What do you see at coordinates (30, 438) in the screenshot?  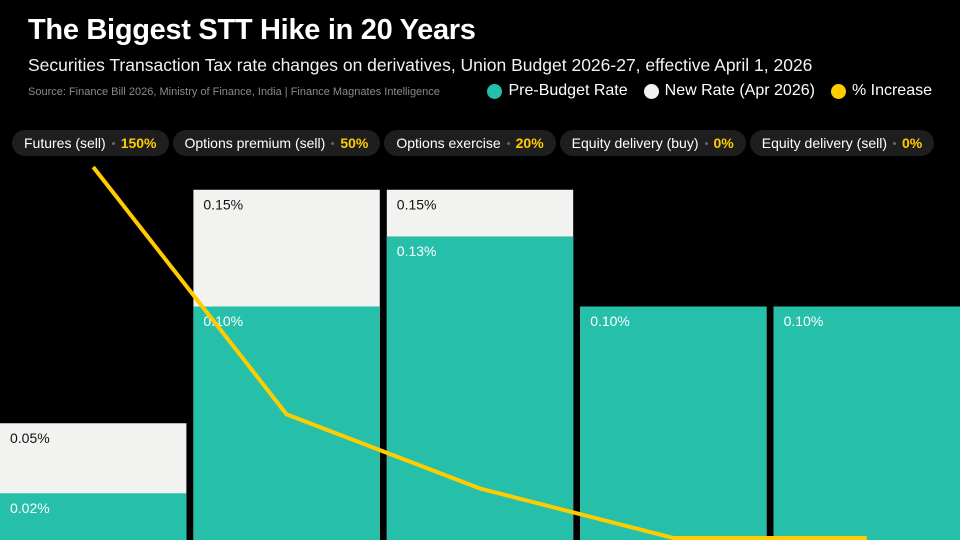 I see `value-label: 0.05%` at bounding box center [30, 438].